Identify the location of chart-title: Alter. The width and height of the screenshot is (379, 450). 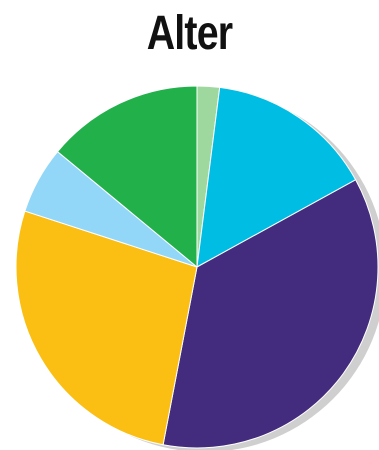
(189, 33).